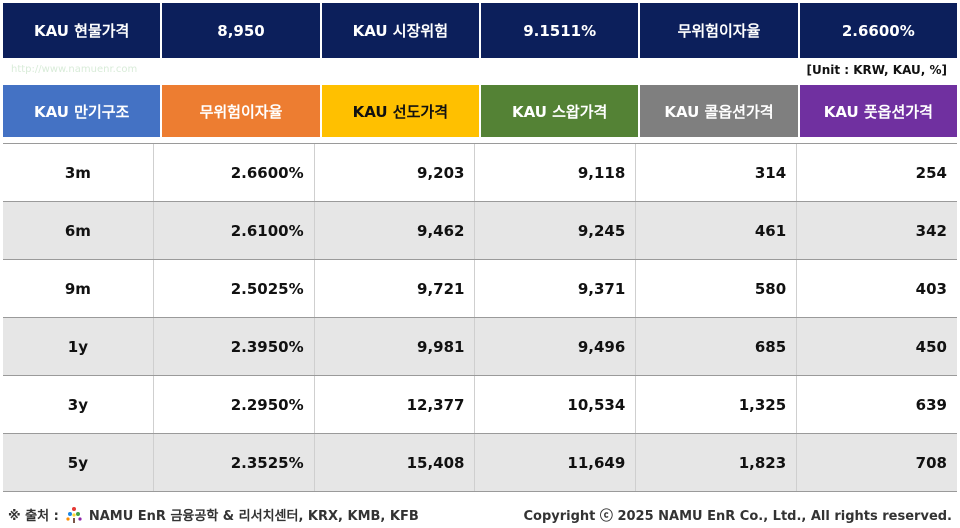 Image resolution: width=960 pixels, height=528 pixels. What do you see at coordinates (559, 30) in the screenshot?
I see `market-risk-value: 9.1511%` at bounding box center [559, 30].